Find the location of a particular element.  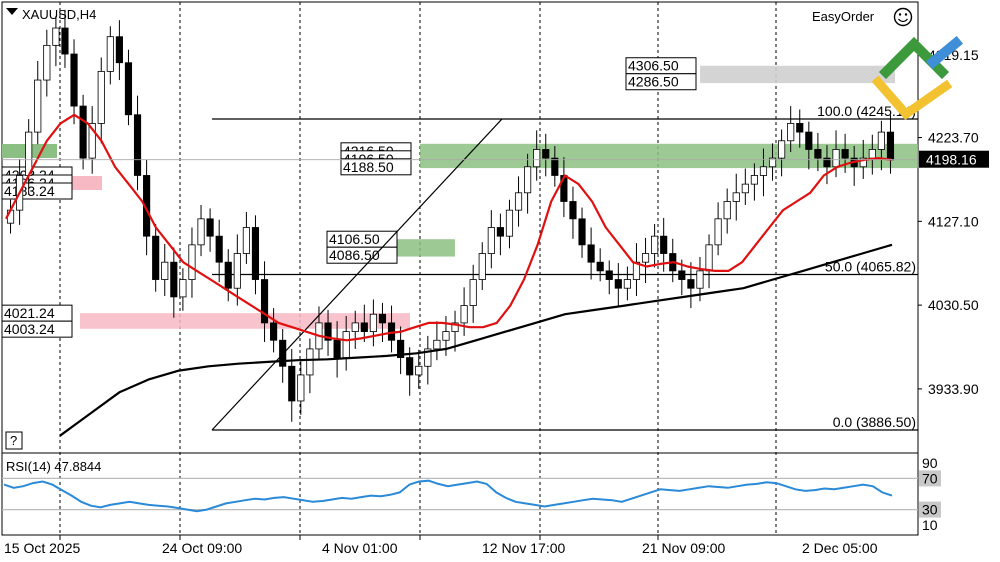

symbol-header: XAUUSD,H4 is located at coordinates (51, 14).